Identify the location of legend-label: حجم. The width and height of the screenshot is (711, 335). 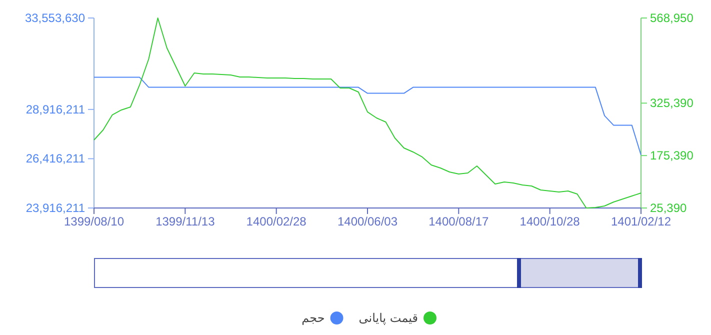
(313, 318).